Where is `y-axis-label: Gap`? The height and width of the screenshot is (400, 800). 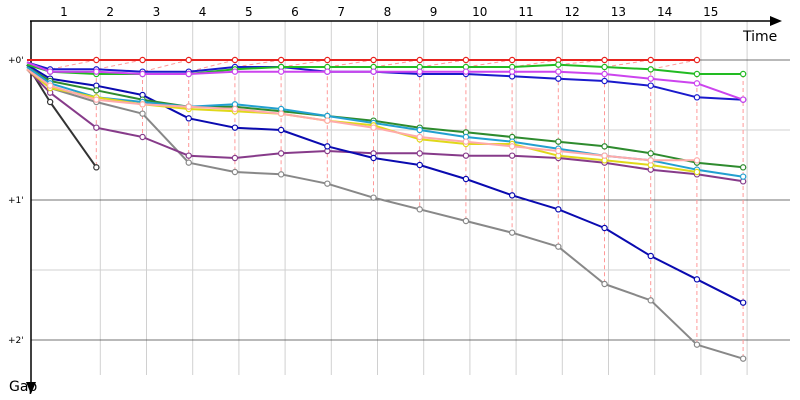 y-axis-label: Gap is located at coordinates (23, 387).